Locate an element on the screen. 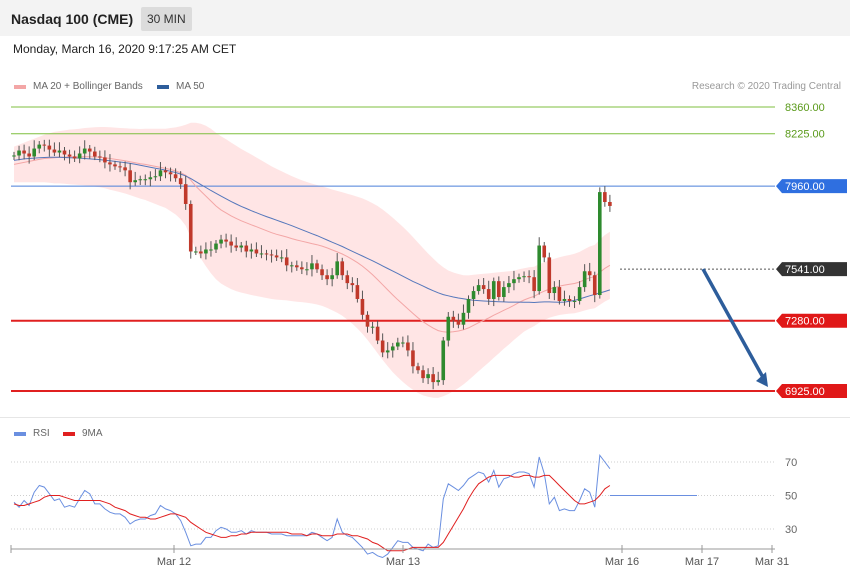 This screenshot has width=850, height=576. datetime-label: Monday, March 16, 2020 9:17:25 AM CET is located at coordinates (125, 49).